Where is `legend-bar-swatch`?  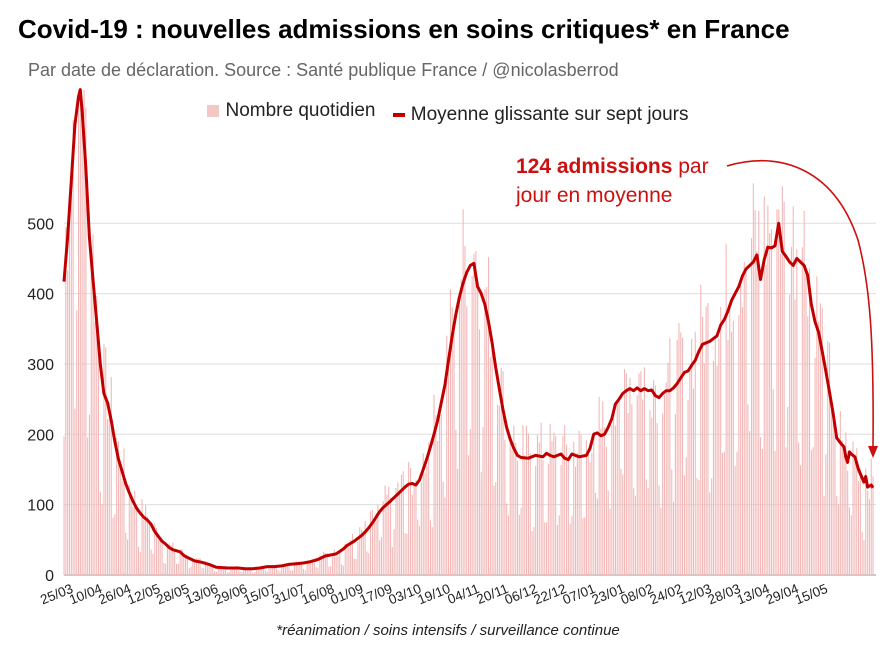
legend-bar-swatch is located at coordinates (213, 111).